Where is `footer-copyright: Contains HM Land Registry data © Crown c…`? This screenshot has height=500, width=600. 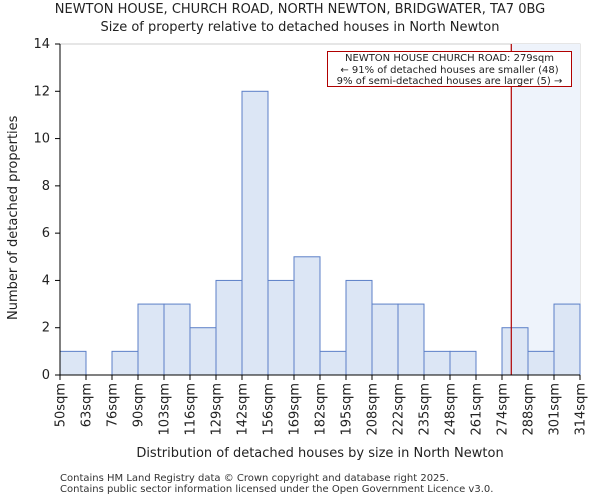
footer-copyright: Contains HM Land Registry data © Crown c… is located at coordinates (254, 478).